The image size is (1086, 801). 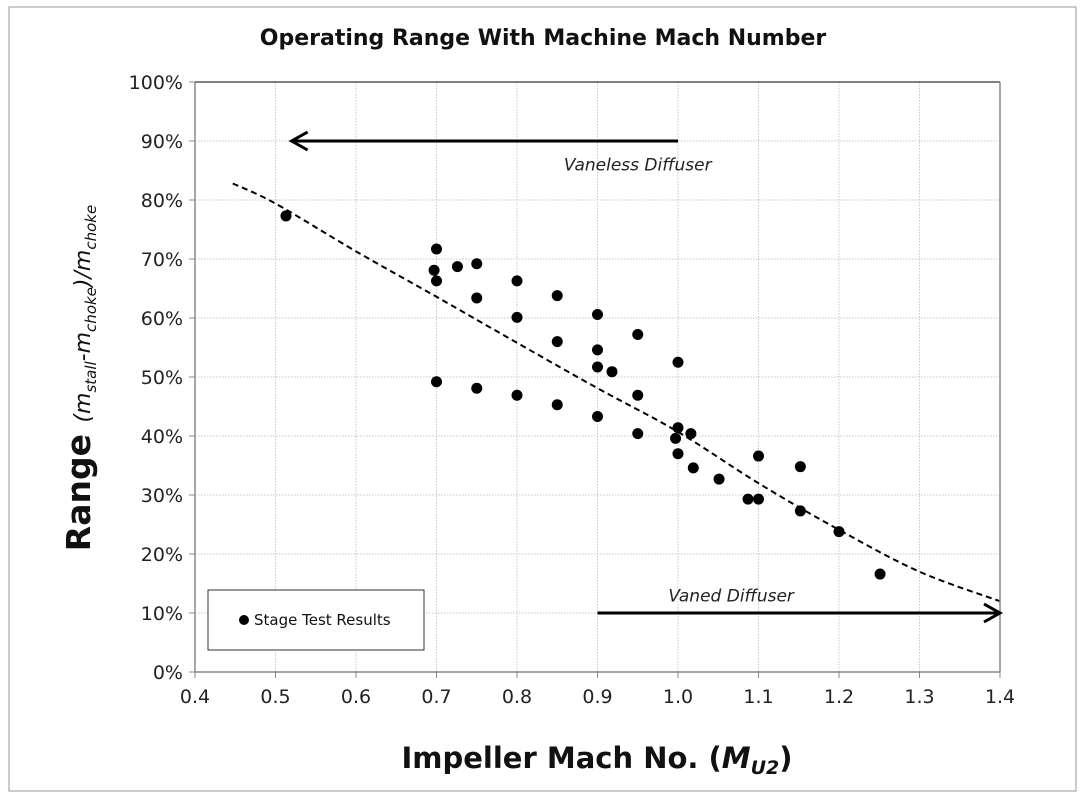 What do you see at coordinates (596, 760) in the screenshot?
I see `x-axis-label: Impeller Mach No. (MU2)` at bounding box center [596, 760].